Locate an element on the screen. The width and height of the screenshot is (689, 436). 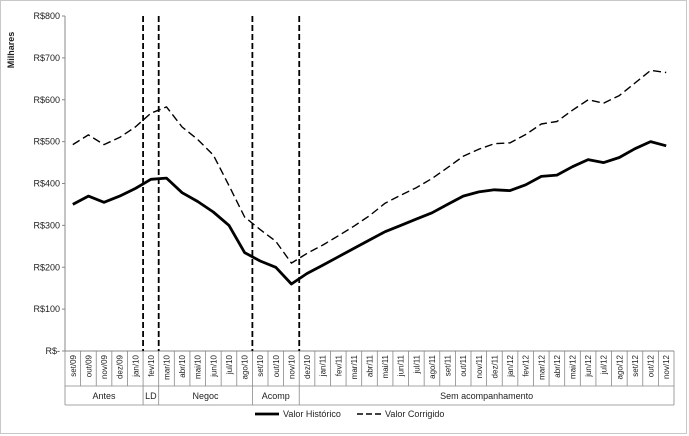
x-tick-label: set/09 is located at coordinates (73, 365).